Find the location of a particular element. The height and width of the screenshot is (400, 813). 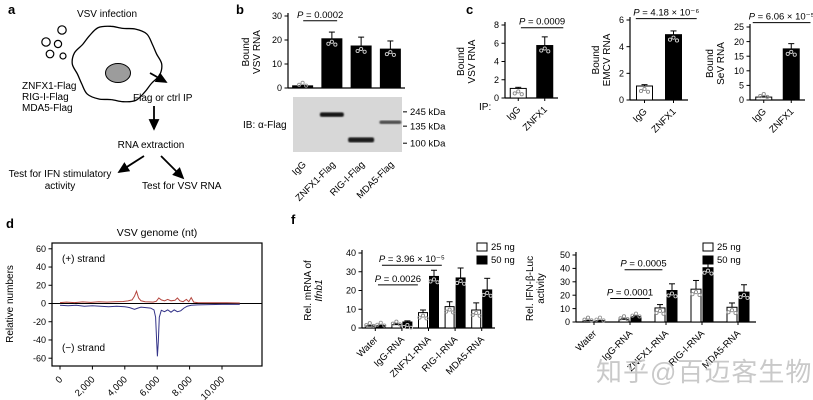

arrow-cell-to-ip is located at coordinates (158, 77).